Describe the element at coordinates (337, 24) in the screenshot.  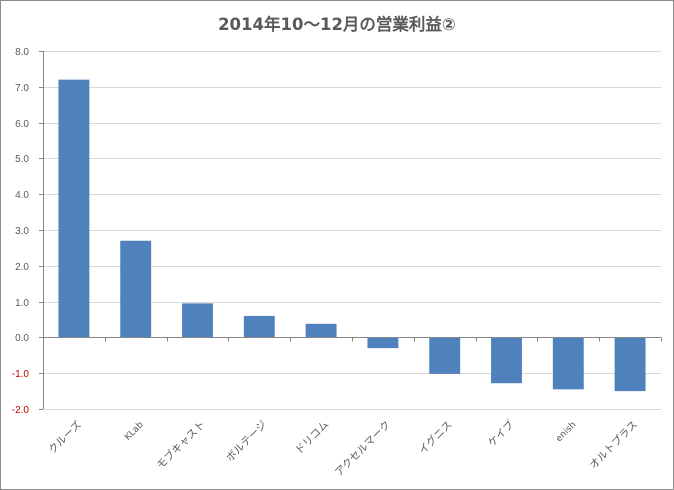
I see `chart-title: 2014年10～12月の営業利益②` at that location.